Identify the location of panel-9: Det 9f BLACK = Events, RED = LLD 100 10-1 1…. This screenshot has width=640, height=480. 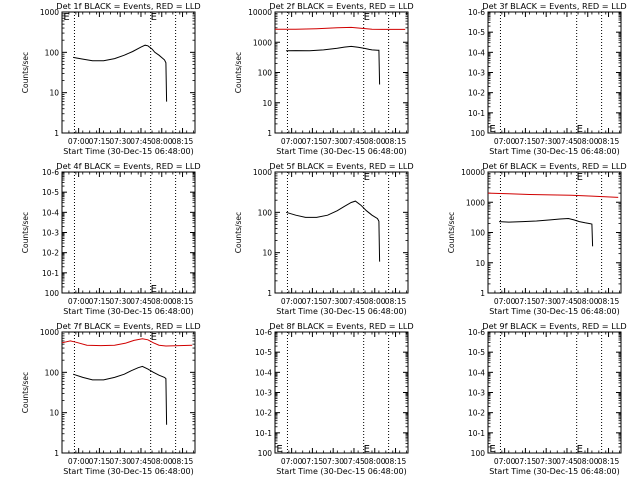
(547, 398).